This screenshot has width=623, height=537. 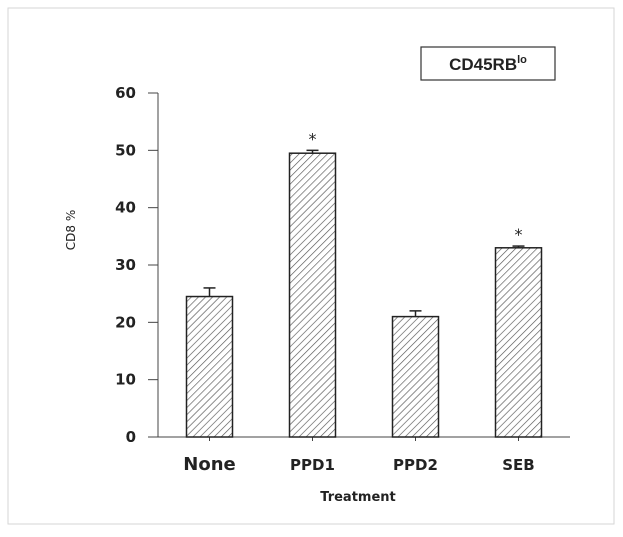 I want to click on legend-box-text: CD45RBlo, so click(x=488, y=64).